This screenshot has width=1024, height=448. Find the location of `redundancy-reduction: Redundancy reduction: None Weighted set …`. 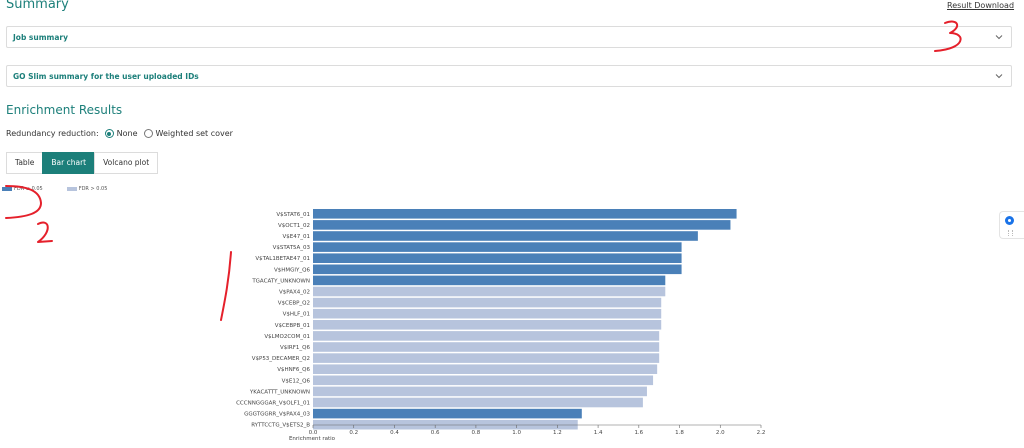

redundancy-reduction: Redundancy reduction: None Weighted set … is located at coordinates (119, 133).